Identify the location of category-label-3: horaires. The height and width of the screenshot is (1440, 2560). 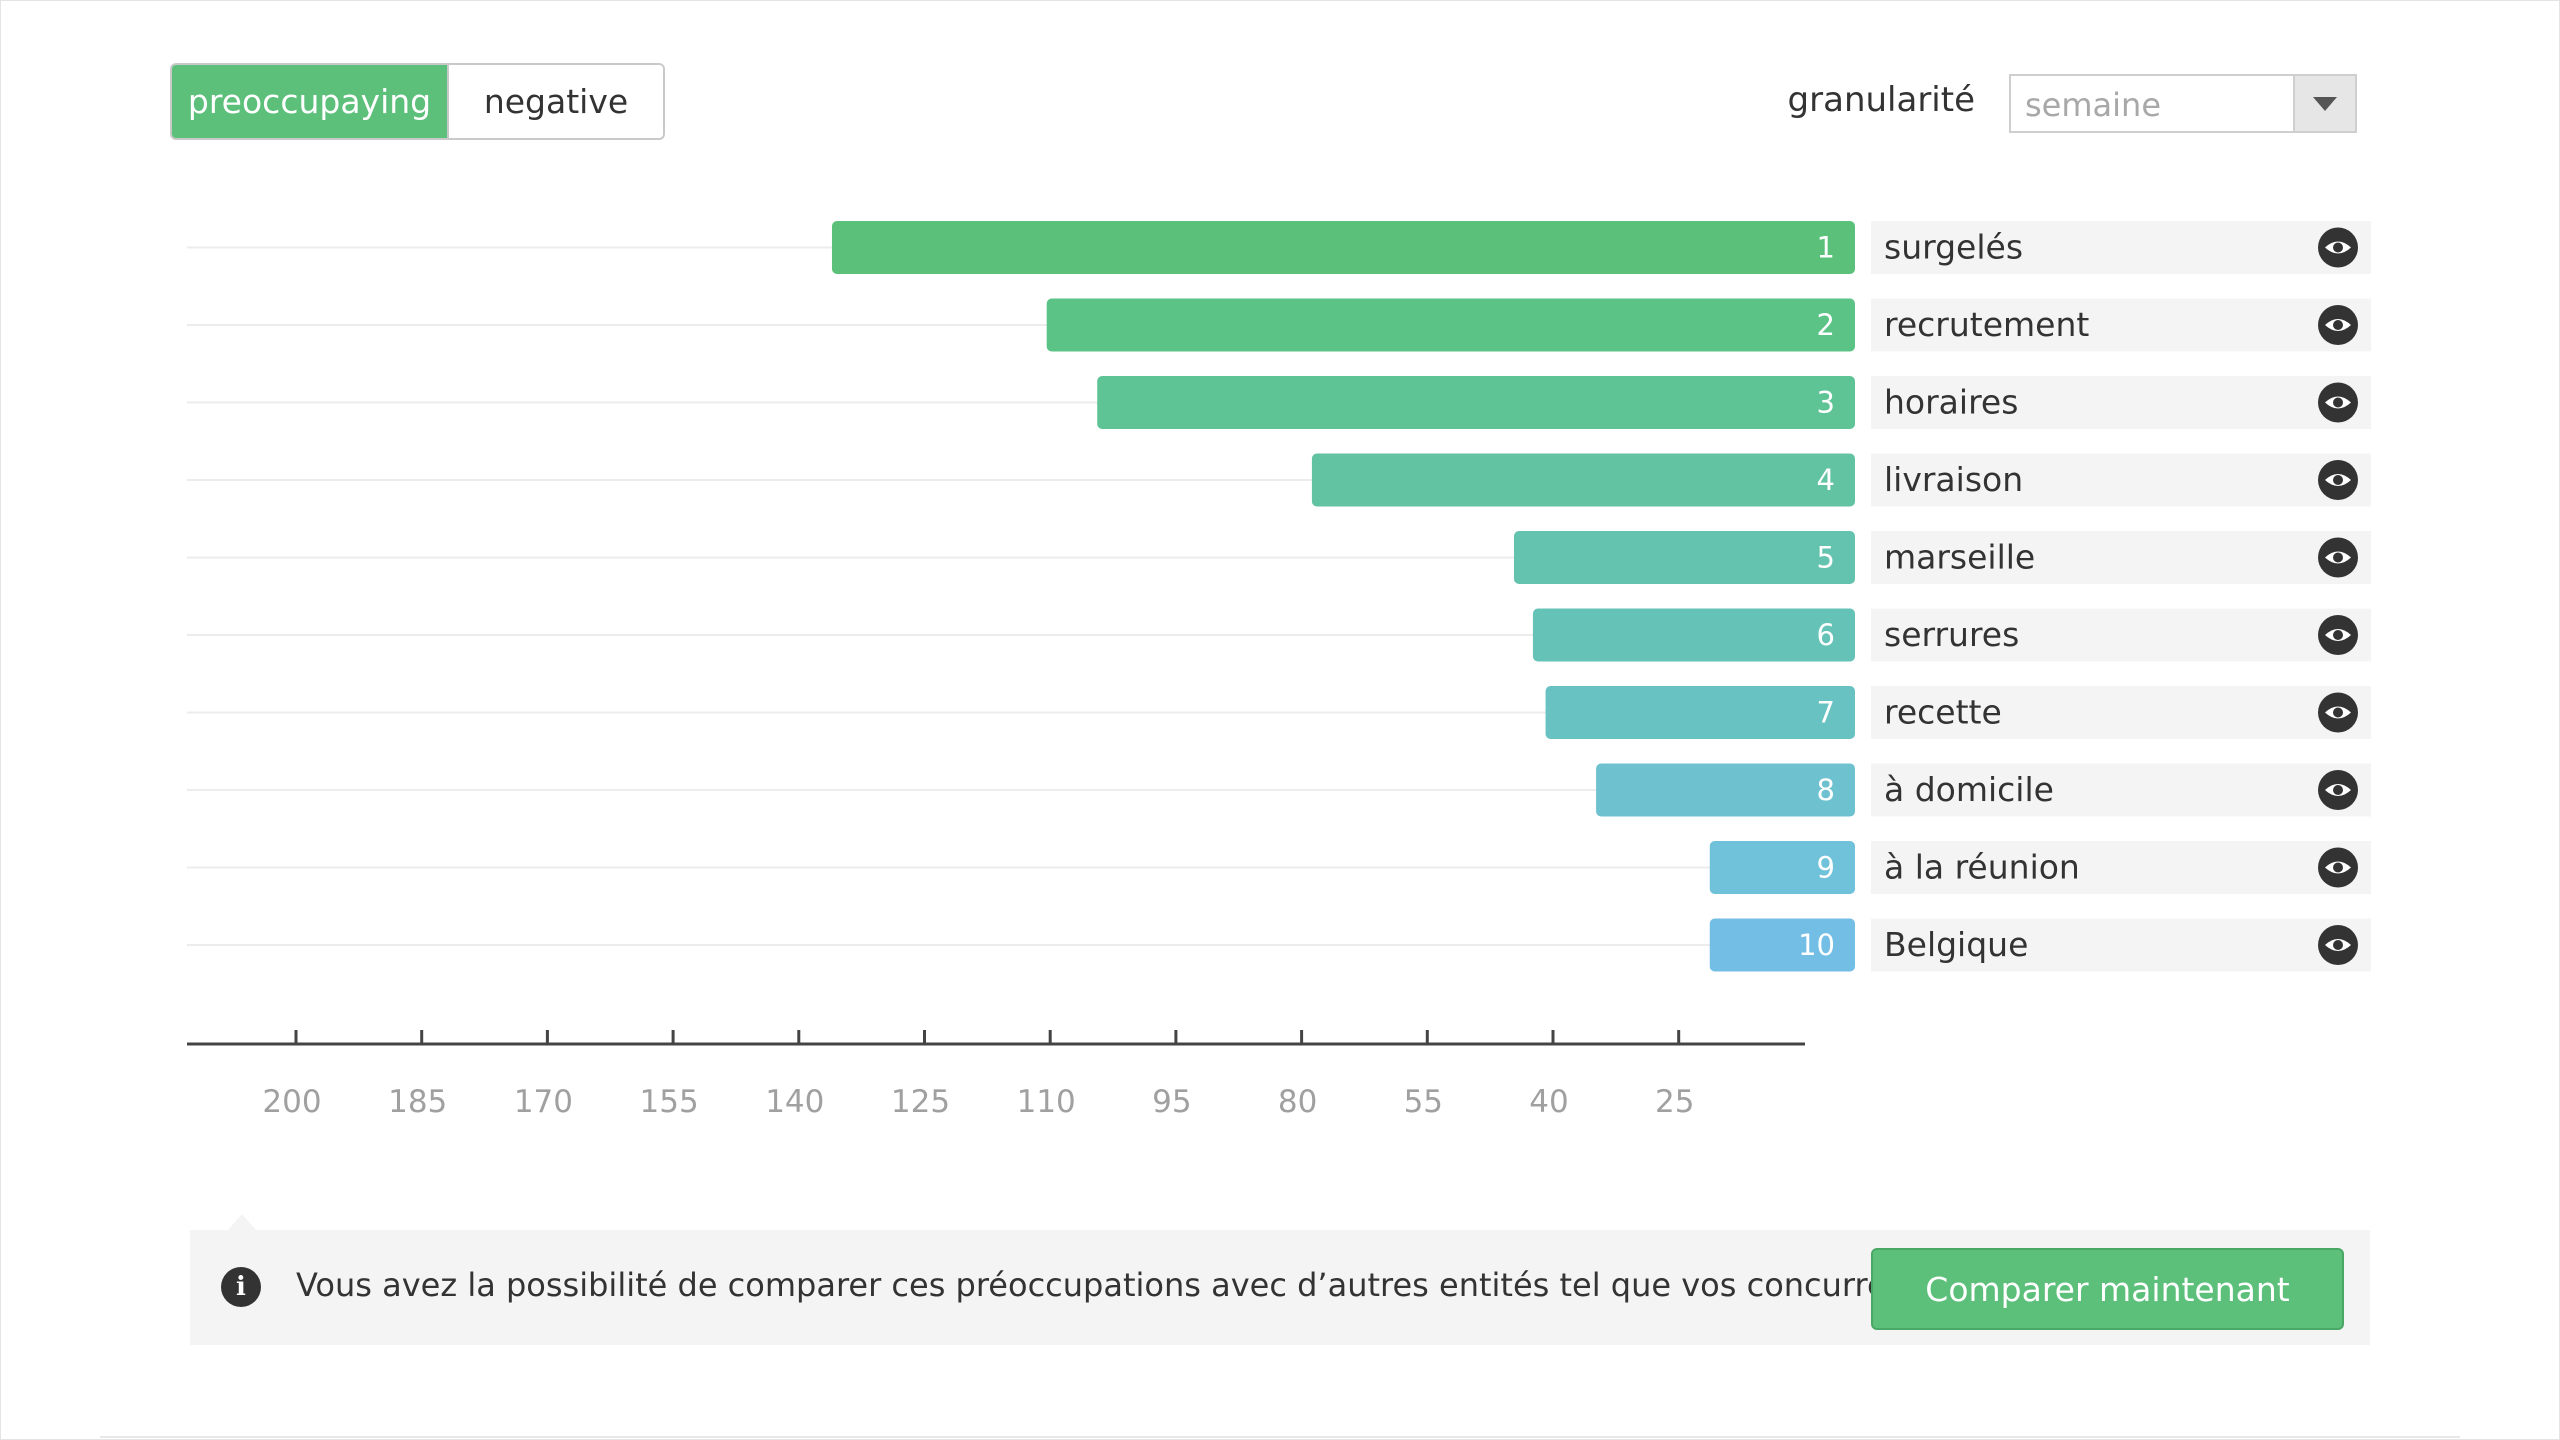
(1951, 402).